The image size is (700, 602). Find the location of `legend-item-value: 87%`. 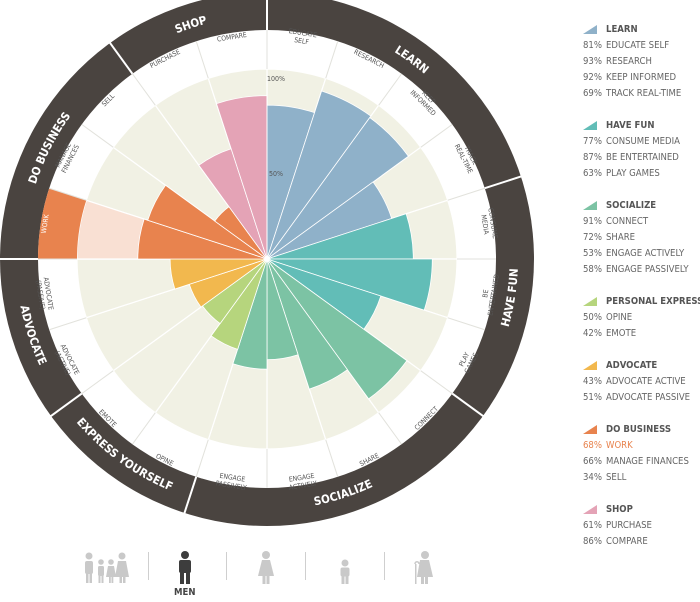

legend-item-value: 87% is located at coordinates (592, 157).